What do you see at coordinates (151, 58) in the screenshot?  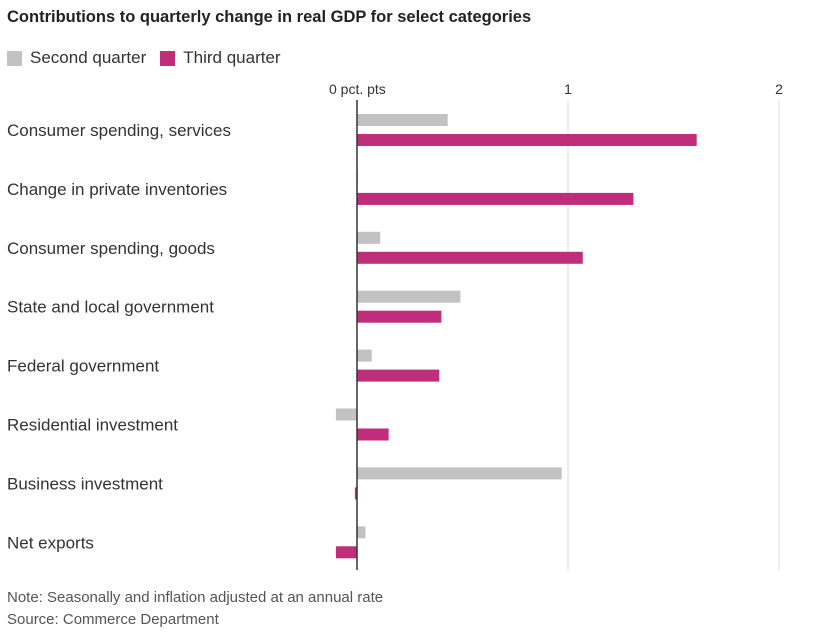 I see `legend: Second quarter Third quarter` at bounding box center [151, 58].